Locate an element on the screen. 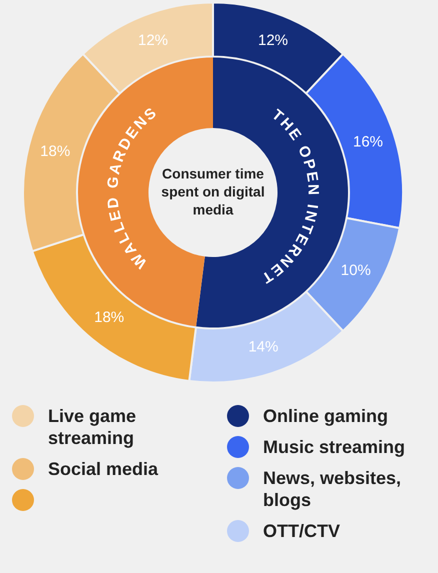  text: Consumer time spent on digital media is located at coordinates (213, 191).